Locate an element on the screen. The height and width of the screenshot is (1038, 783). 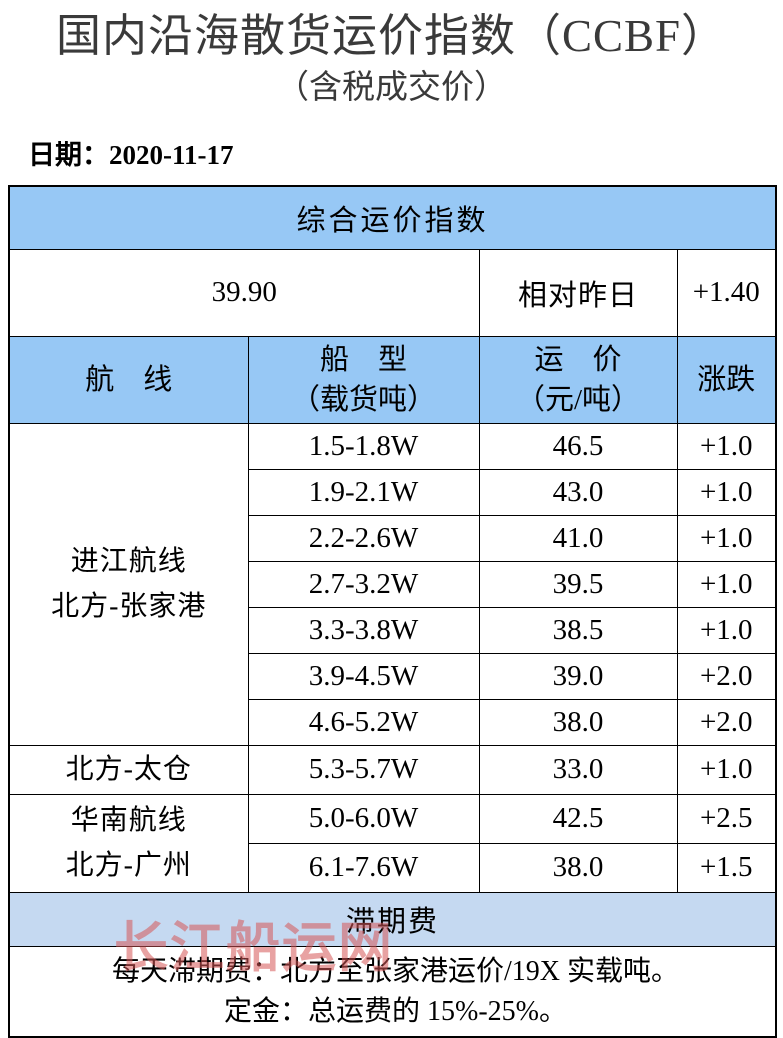
date-line: 日期：2020-11-17 is located at coordinates (131, 155).